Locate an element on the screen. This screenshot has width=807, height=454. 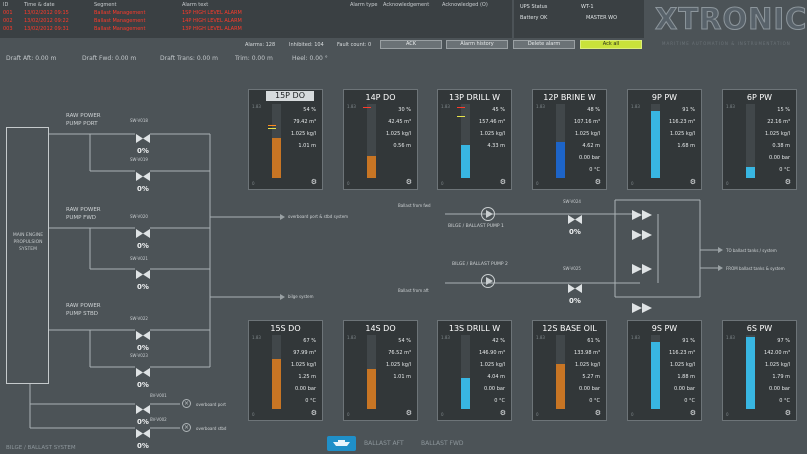
tank-pct: 97 % is located at coordinates (783, 341).